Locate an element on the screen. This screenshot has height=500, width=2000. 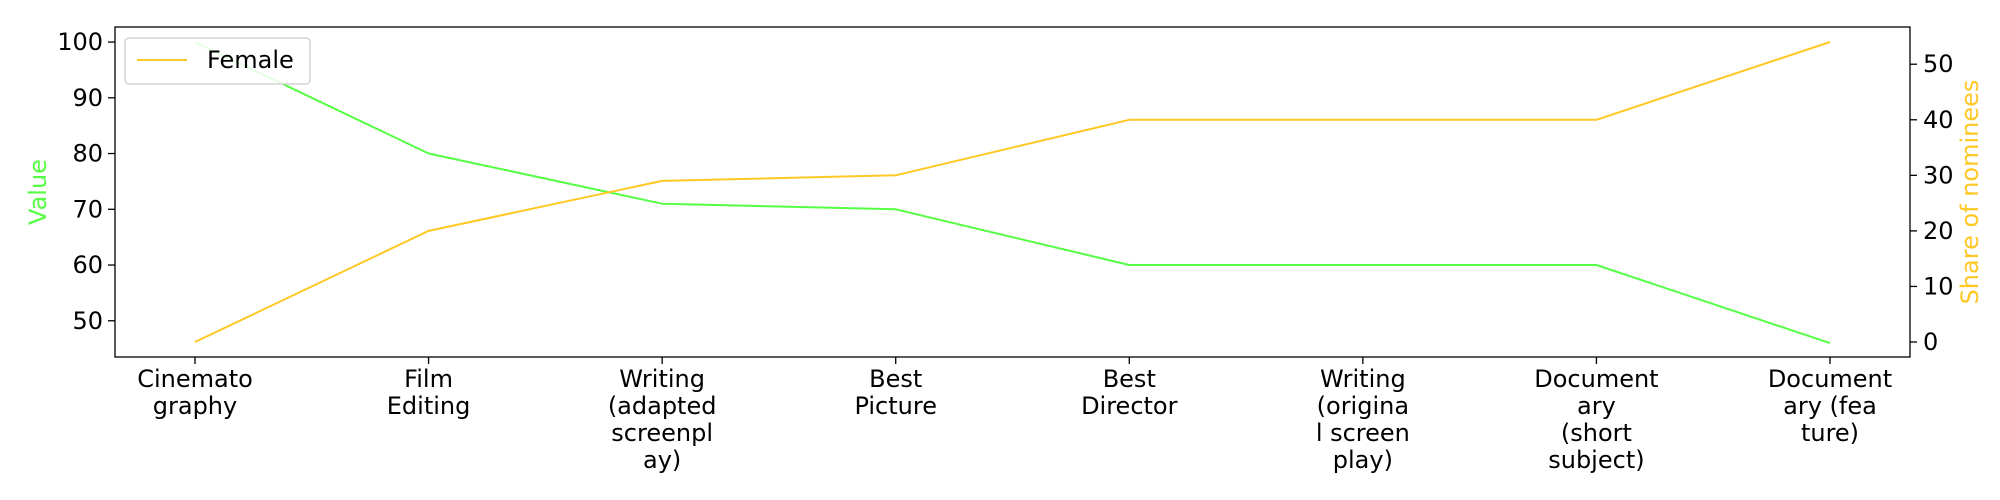
right-tick-label: 10 is located at coordinates (1938, 286).